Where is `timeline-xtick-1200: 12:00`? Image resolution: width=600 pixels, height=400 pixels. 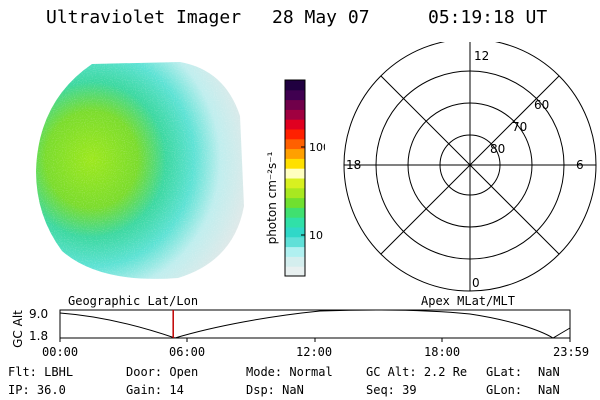 timeline-xtick-1200: 12:00 is located at coordinates (314, 352).